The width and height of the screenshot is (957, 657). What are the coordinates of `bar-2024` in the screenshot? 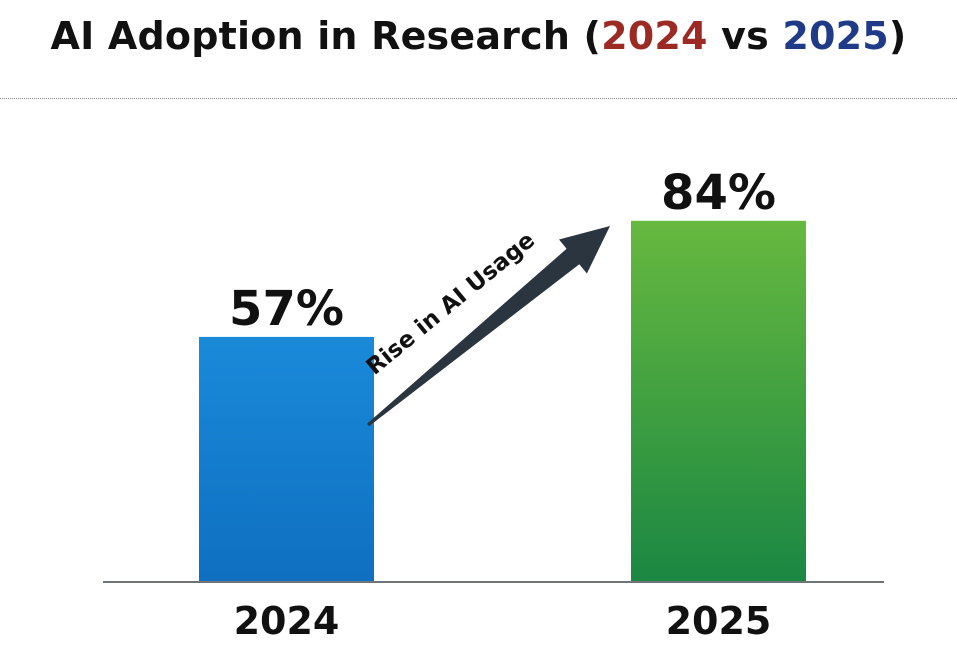 It's located at (286, 459).